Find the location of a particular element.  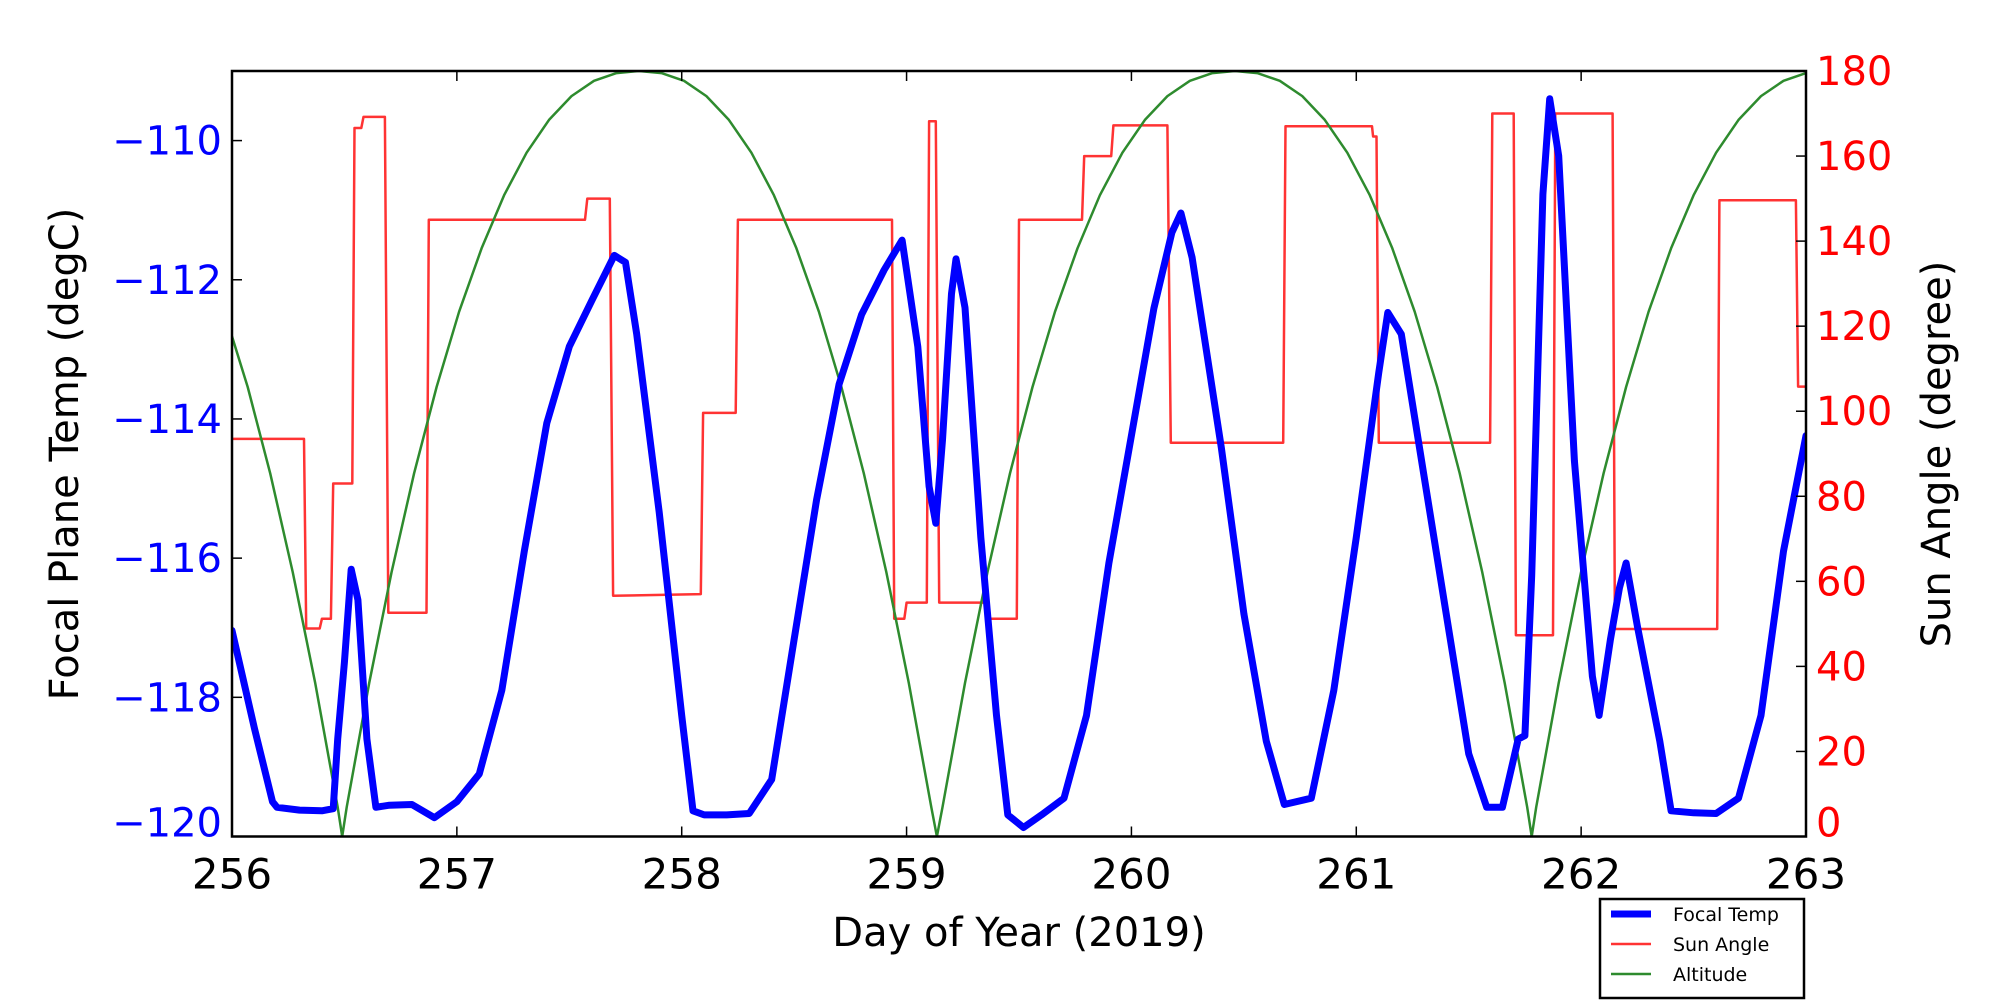

x-tick-label: 261 is located at coordinates (1356, 874).